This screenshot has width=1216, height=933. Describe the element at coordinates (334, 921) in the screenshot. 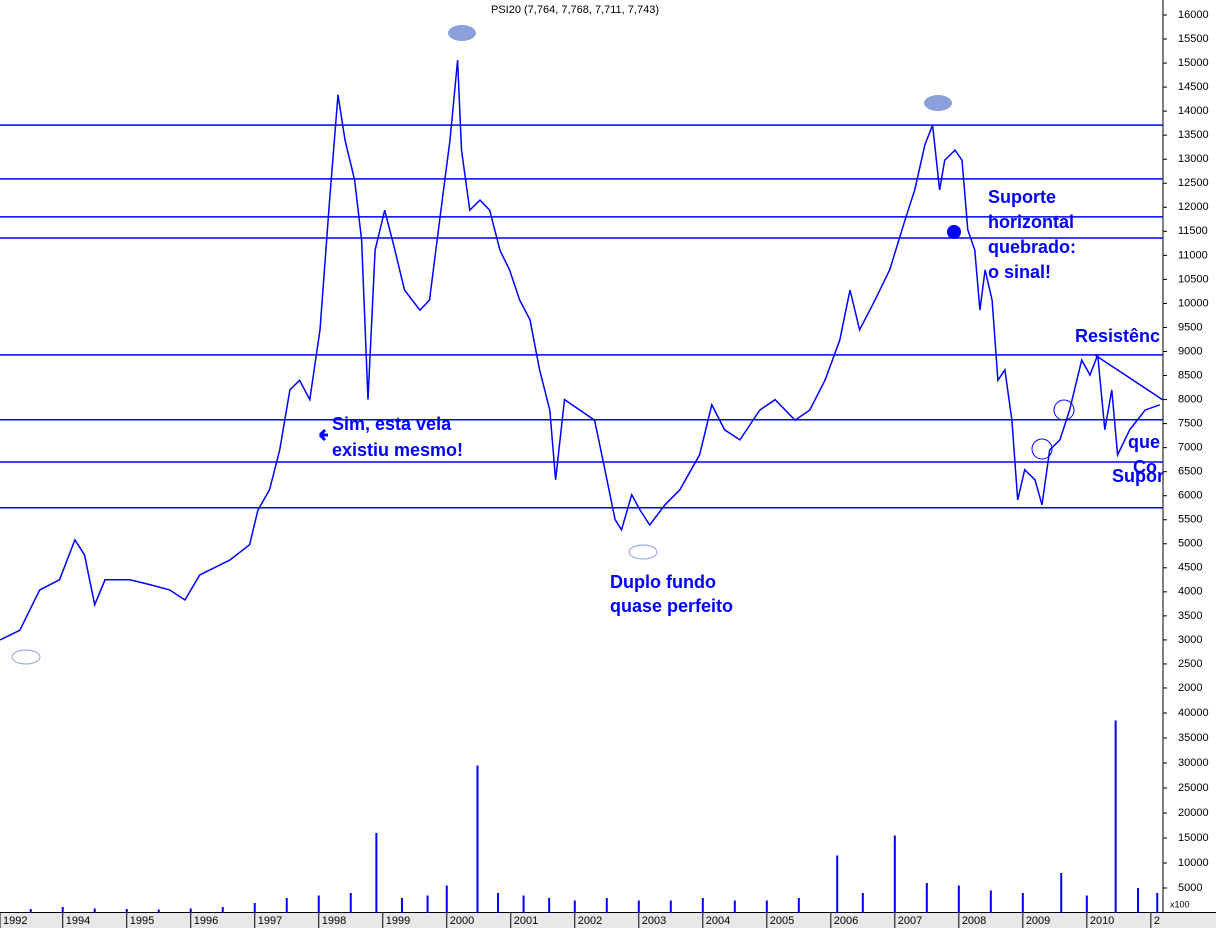

I see `x-tick-label: 1998` at that location.